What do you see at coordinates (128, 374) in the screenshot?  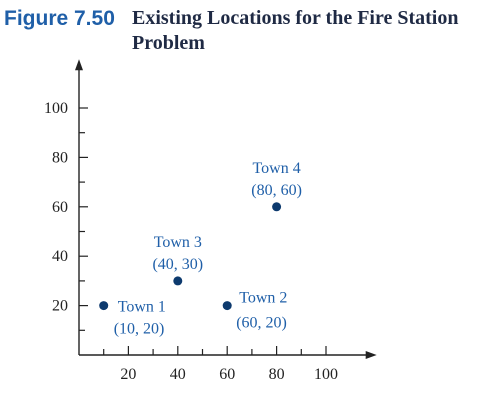 I see `x-tick-label: 20` at bounding box center [128, 374].